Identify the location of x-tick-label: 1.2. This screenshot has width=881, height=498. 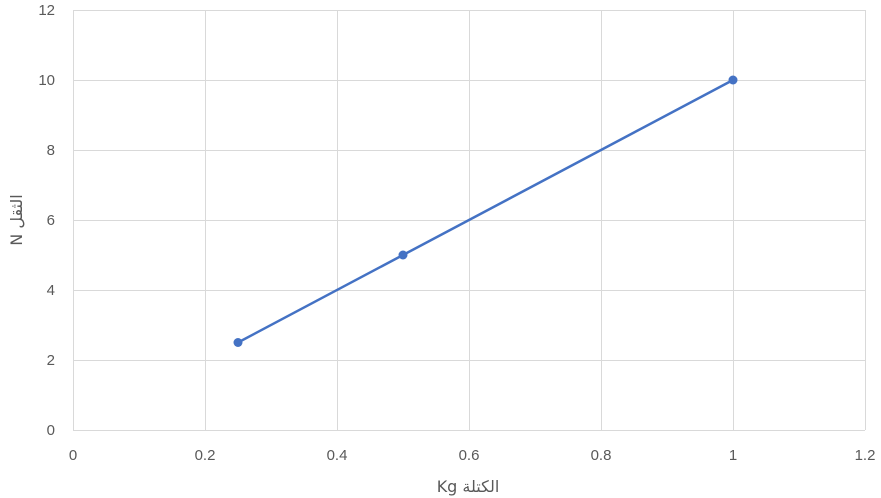
(865, 455).